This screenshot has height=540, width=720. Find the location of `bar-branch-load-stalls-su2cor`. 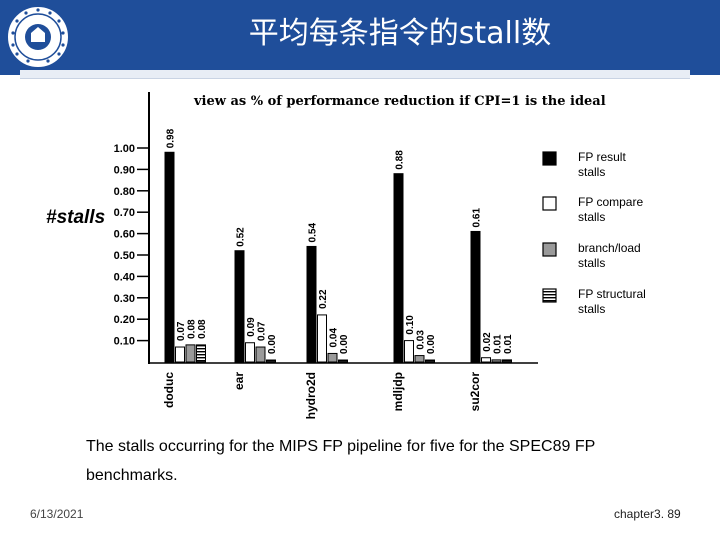

bar-branch-load-stalls-su2cor is located at coordinates (496, 361).